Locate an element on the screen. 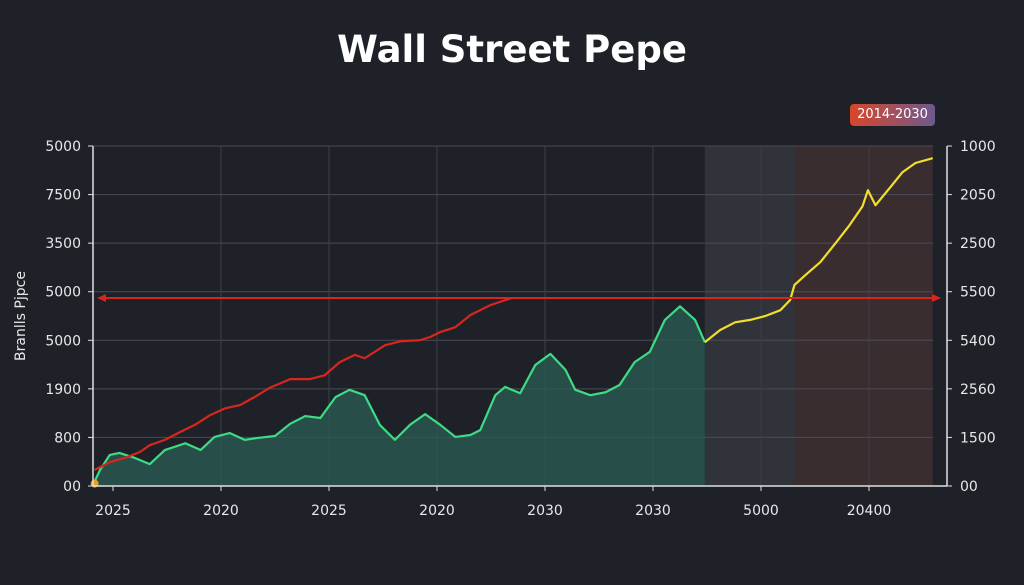 This screenshot has width=1024, height=585. y-left-tick-label: 7500 is located at coordinates (63, 196).